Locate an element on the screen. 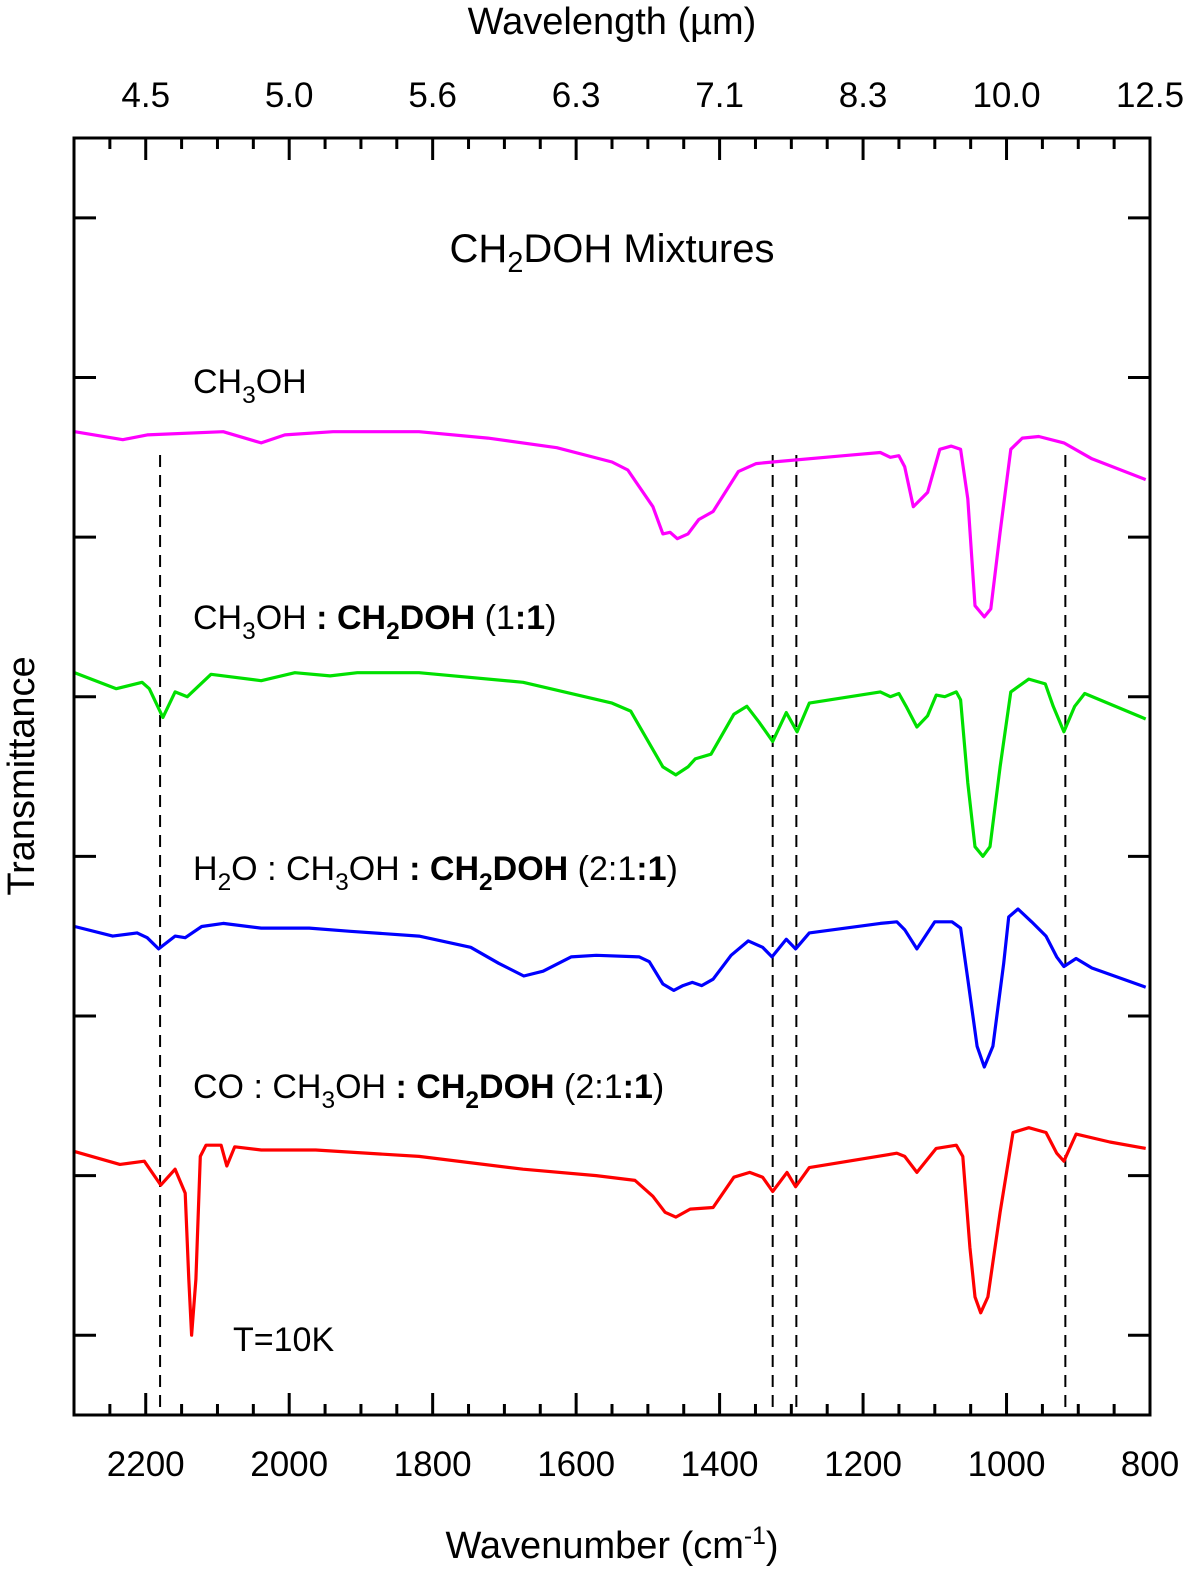 This screenshot has width=1200, height=1578. x-tick-label: 2000 is located at coordinates (289, 1464).